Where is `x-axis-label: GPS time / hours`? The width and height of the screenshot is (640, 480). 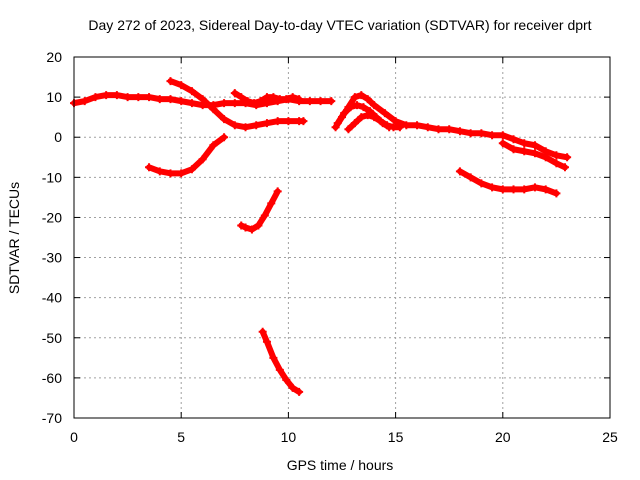 x-axis-label: GPS time / hours is located at coordinates (340, 465).